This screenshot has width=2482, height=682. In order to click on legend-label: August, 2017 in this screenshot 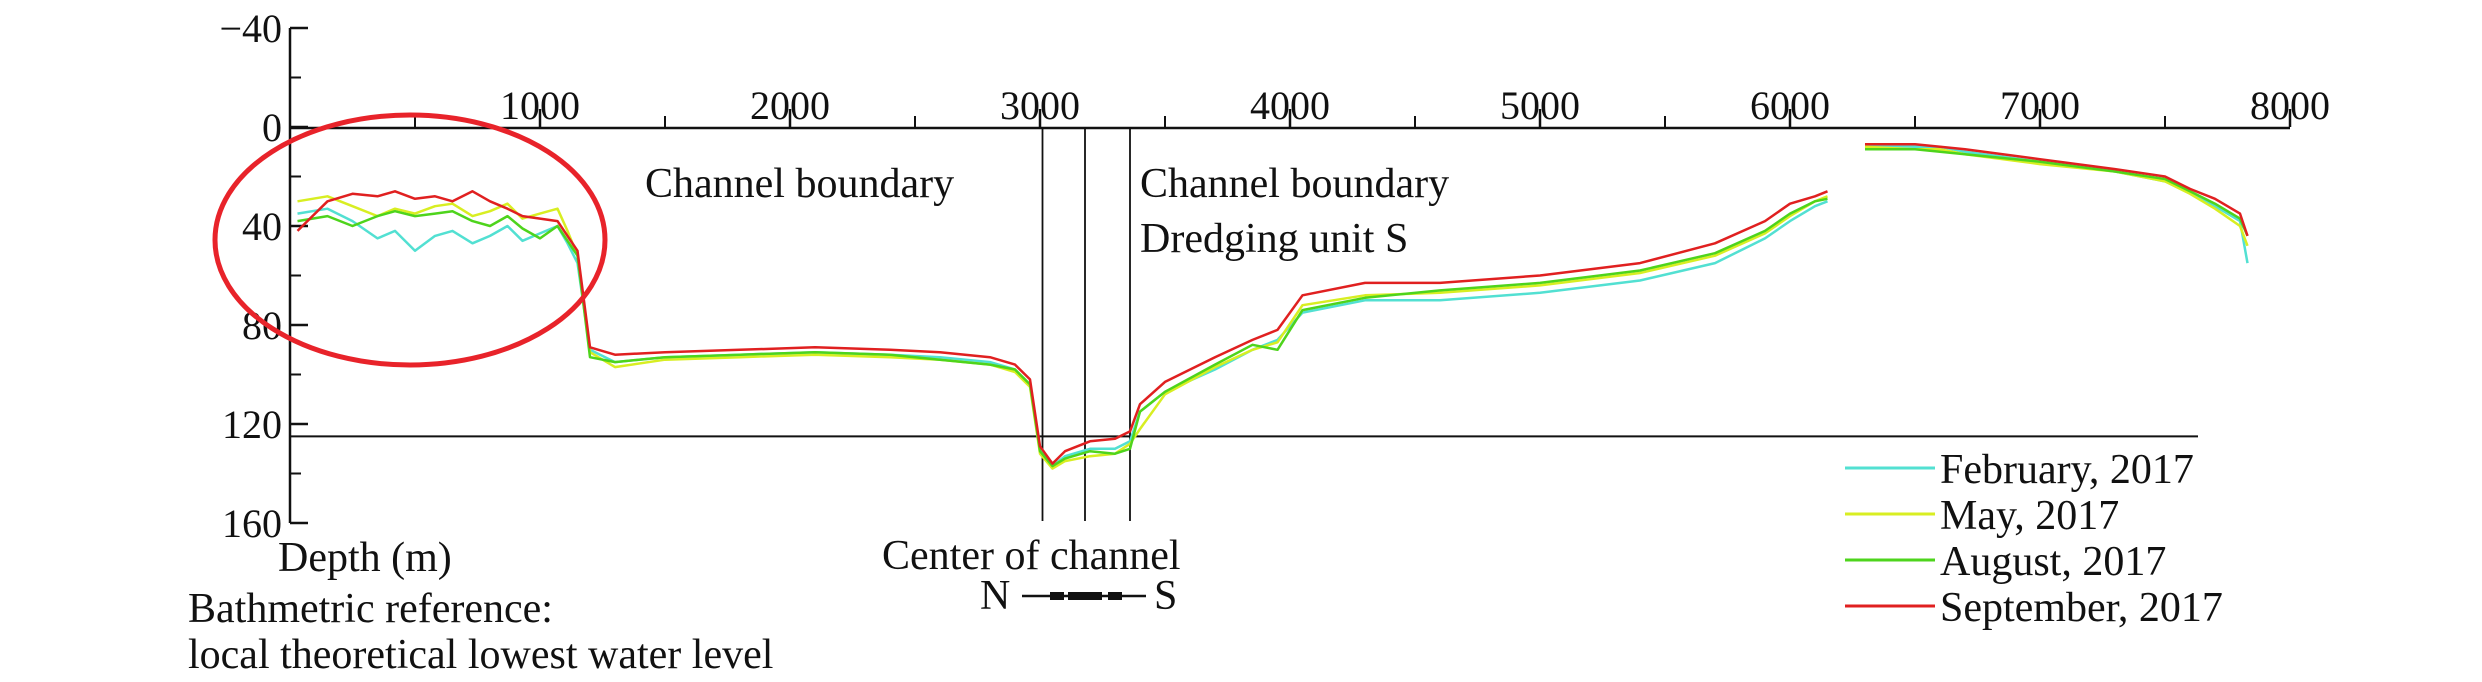, I will do `click(2053, 562)`.